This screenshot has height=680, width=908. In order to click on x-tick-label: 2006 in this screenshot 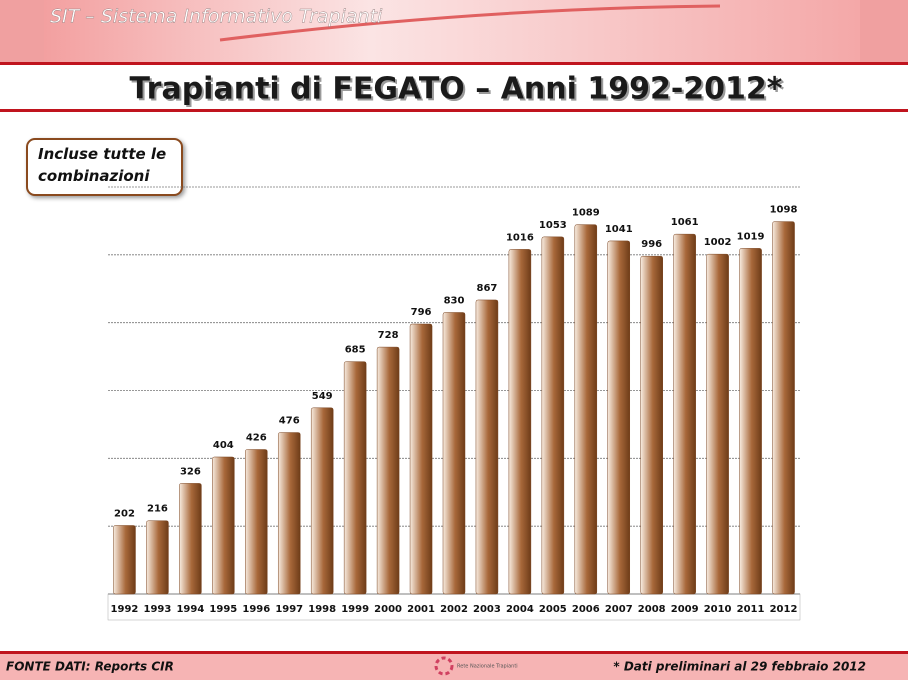, I will do `click(586, 609)`.